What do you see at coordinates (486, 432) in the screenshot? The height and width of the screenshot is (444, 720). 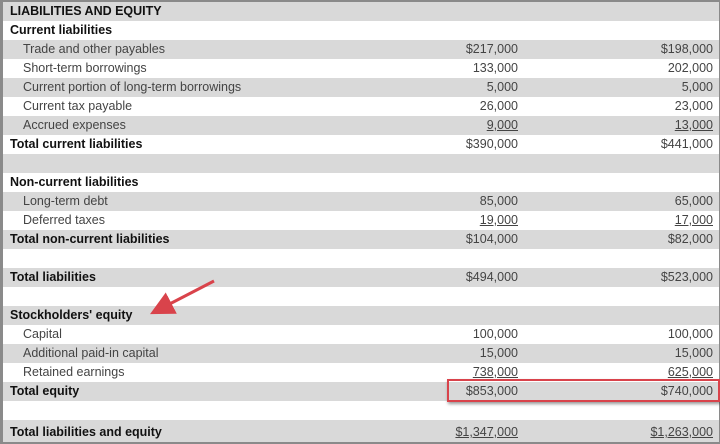 I see `current-year-value: $1,347,000` at bounding box center [486, 432].